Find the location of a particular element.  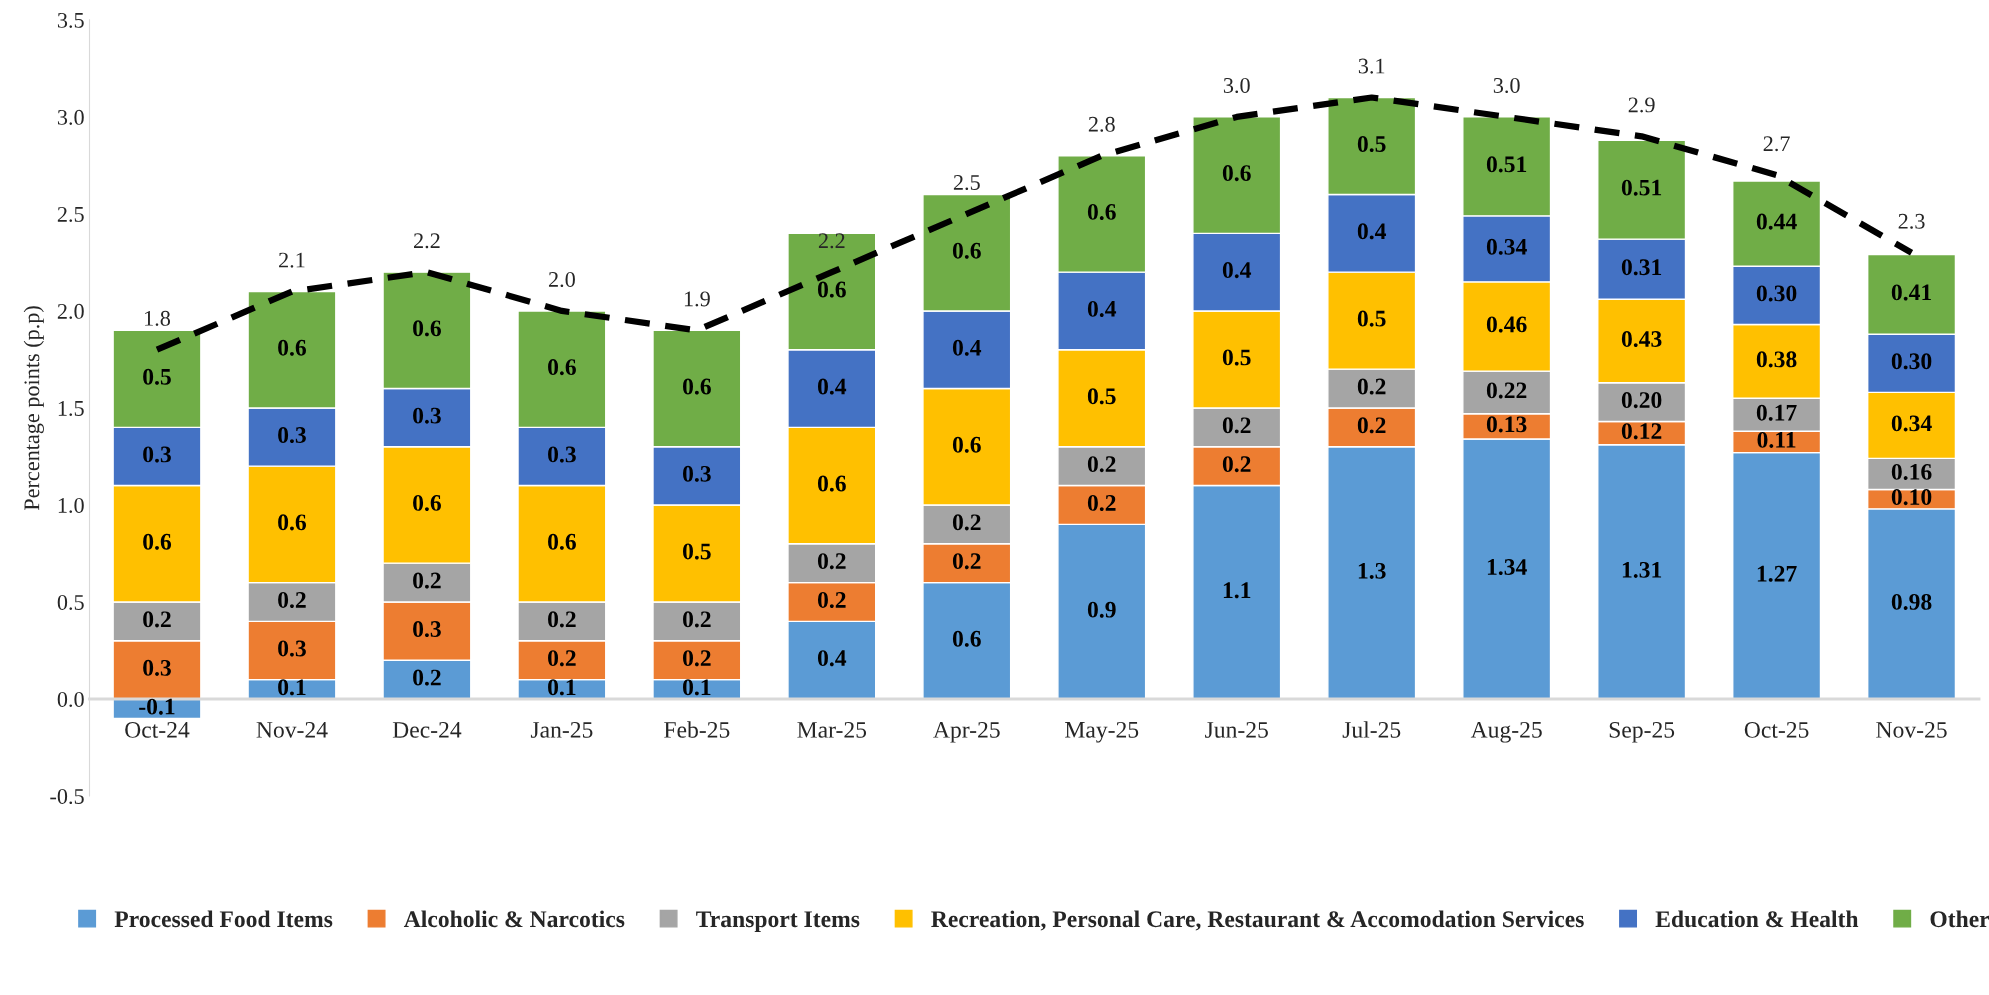

data-label: 1.34 is located at coordinates (1507, 567).